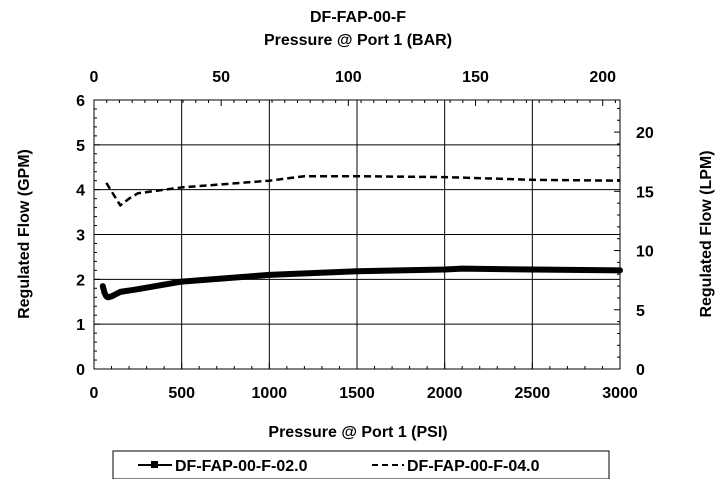 The image size is (725, 479). Describe the element at coordinates (640, 311) in the screenshot. I see `y2-tick-label: 5` at that location.